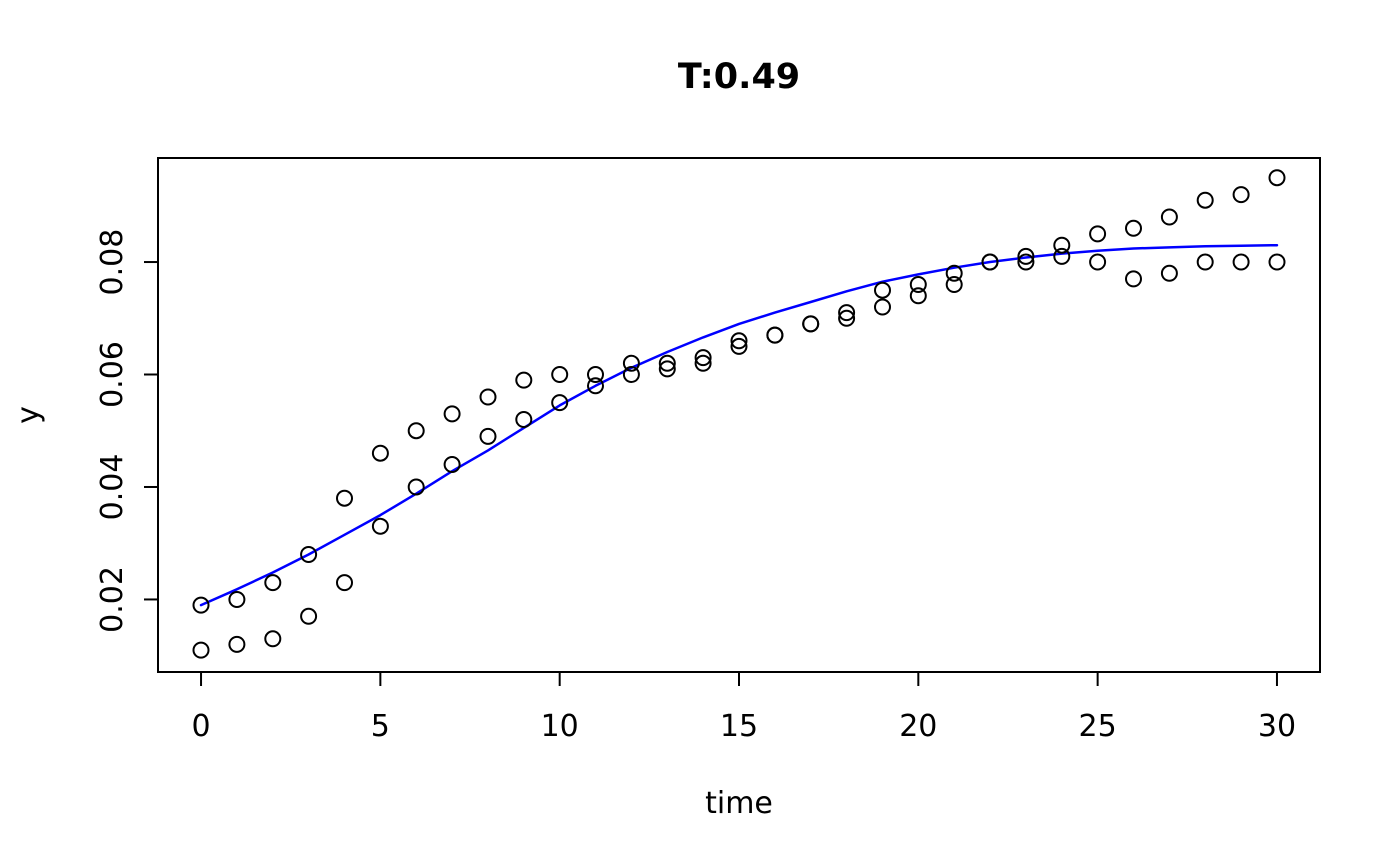 The height and width of the screenshot is (866, 1400). I want to click on y-axis-label: y, so click(28, 415).